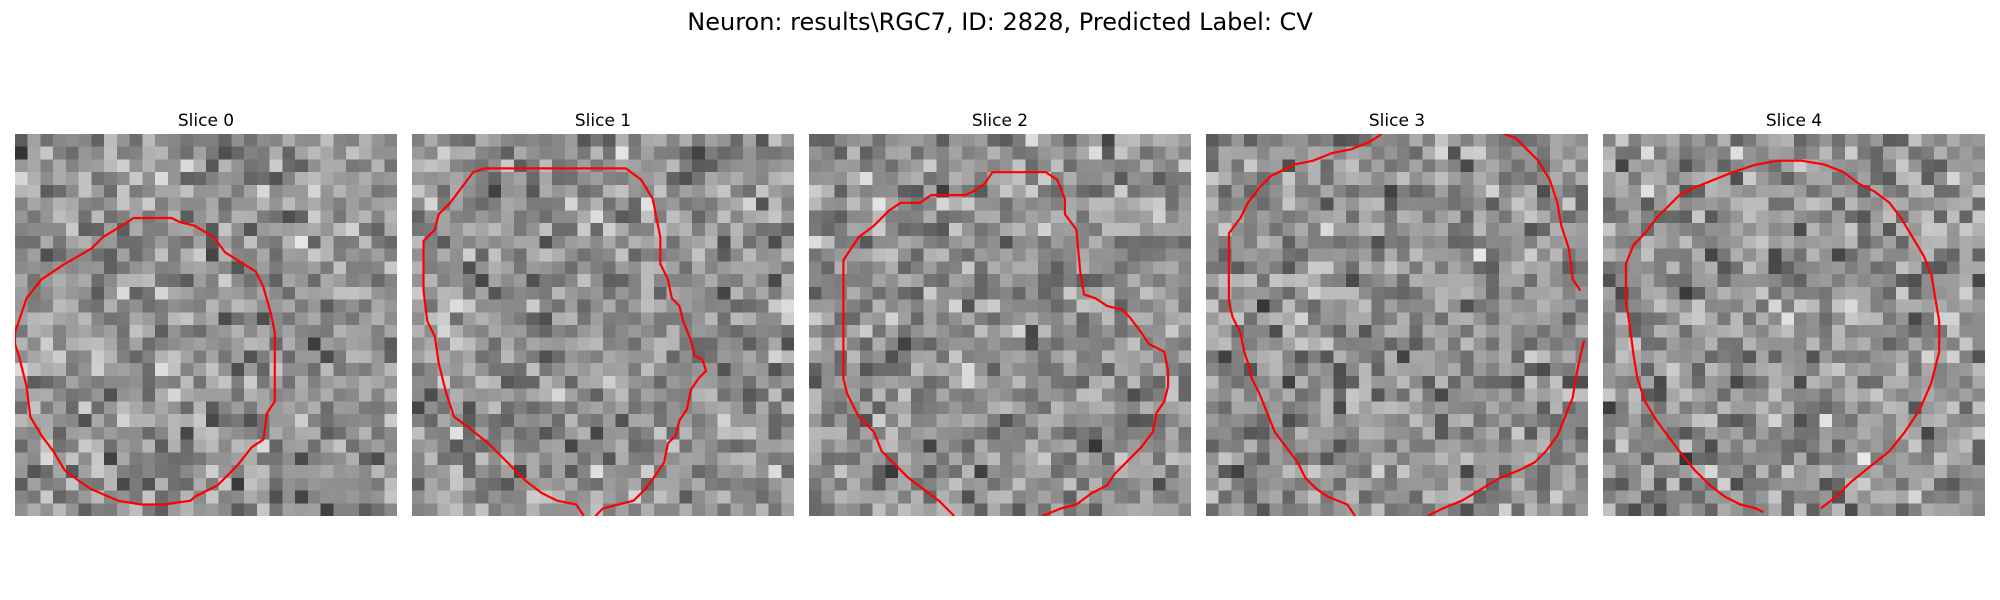 The width and height of the screenshot is (2000, 600). Describe the element at coordinates (206, 121) in the screenshot. I see `slice-title-0: Slice 0` at that location.